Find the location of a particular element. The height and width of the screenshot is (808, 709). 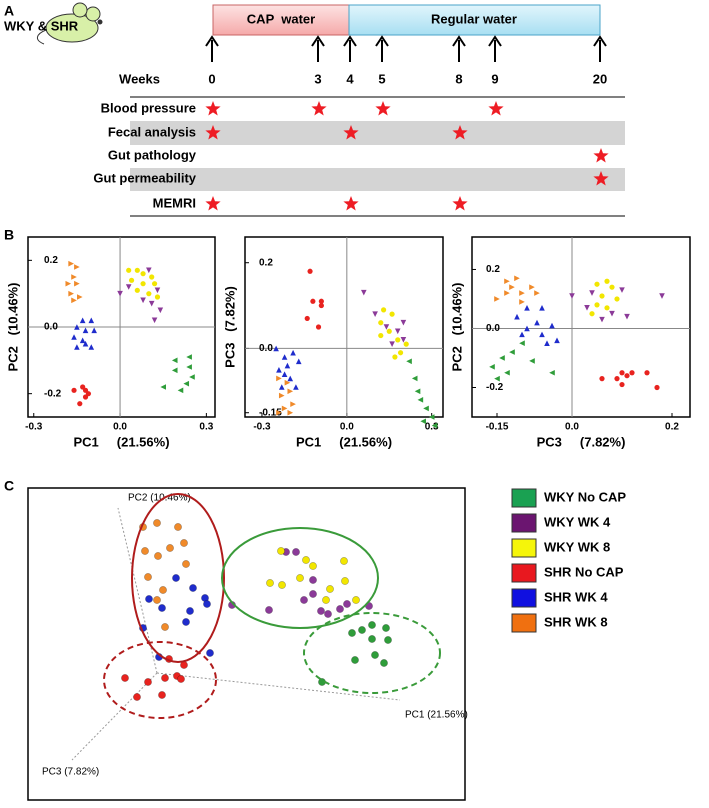

mouse-icon is located at coordinates (70, 23).